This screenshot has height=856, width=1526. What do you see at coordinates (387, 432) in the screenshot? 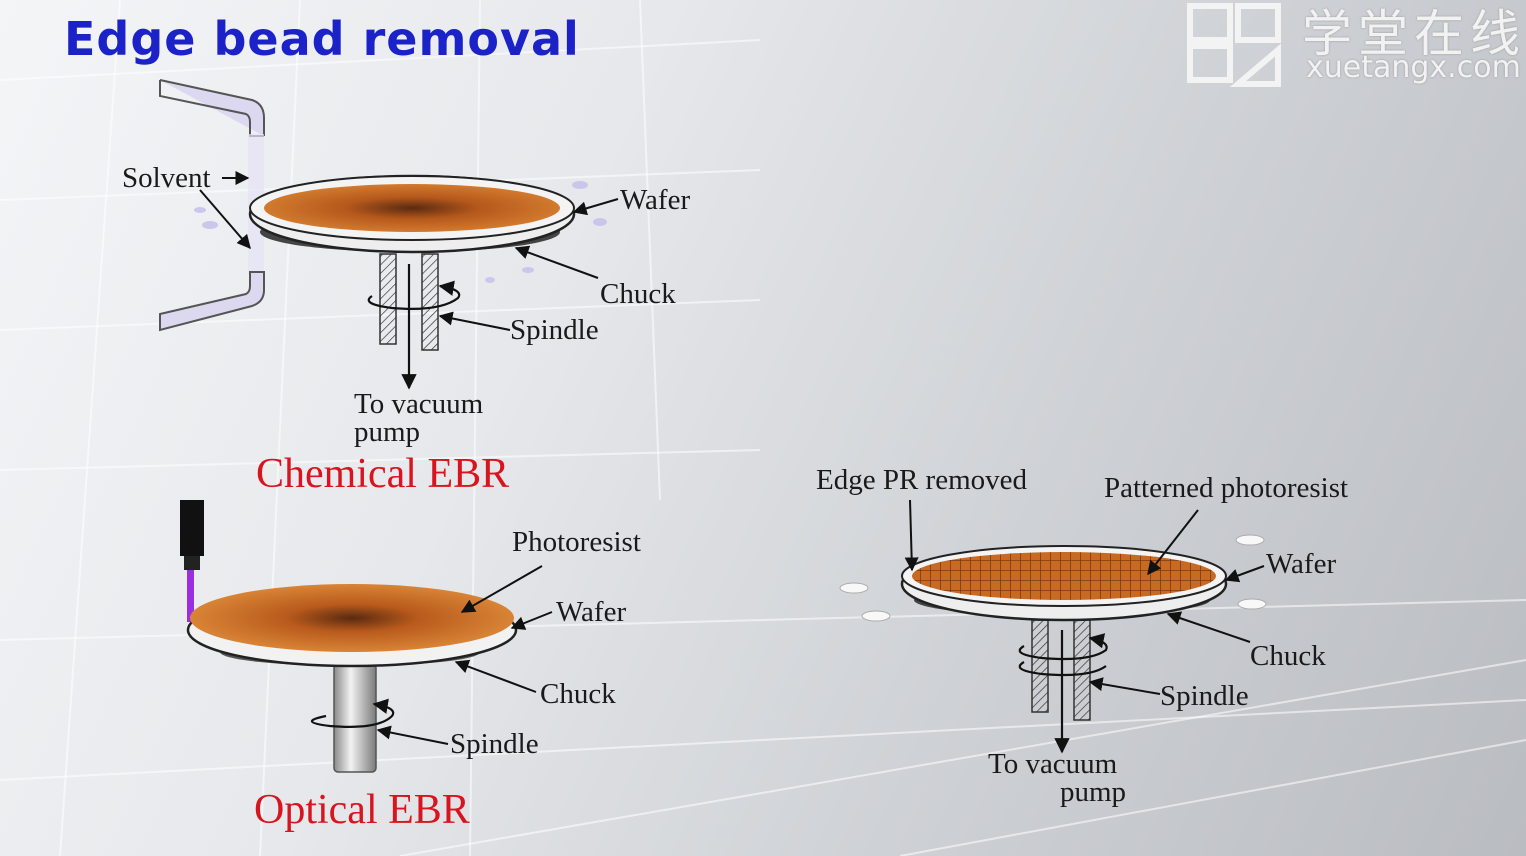
I see `label-chemical-vacuum-line2: pump` at bounding box center [387, 432].